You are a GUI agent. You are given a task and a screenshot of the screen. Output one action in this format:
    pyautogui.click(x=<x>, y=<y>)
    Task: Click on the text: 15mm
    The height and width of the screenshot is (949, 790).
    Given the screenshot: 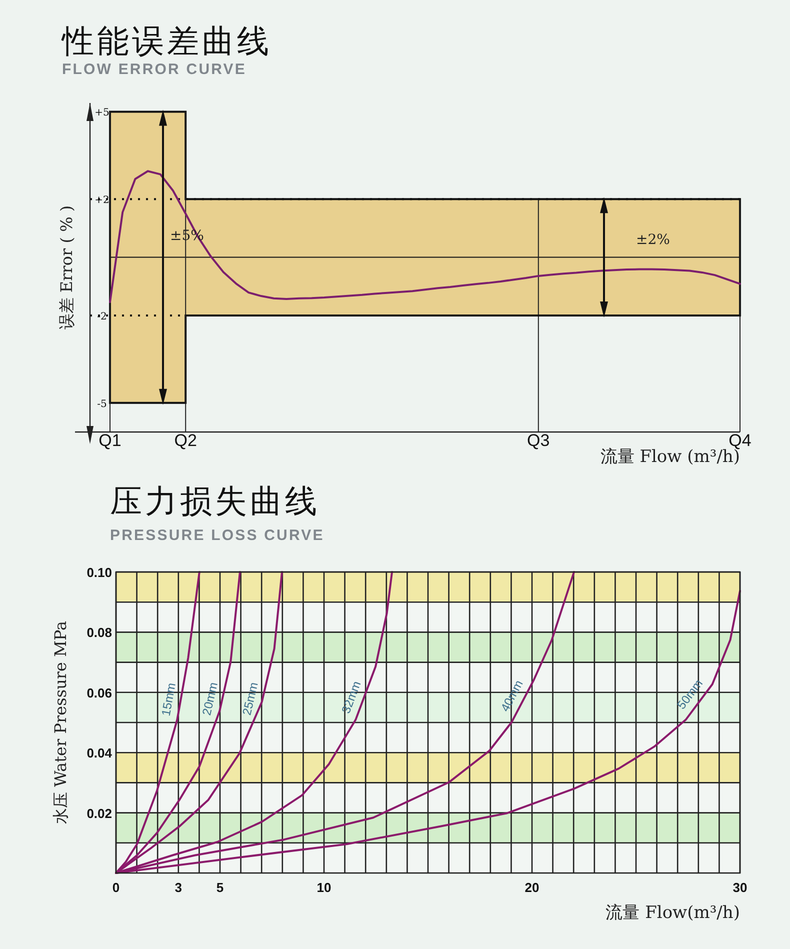 What is the action you would take?
    pyautogui.click(x=168, y=699)
    